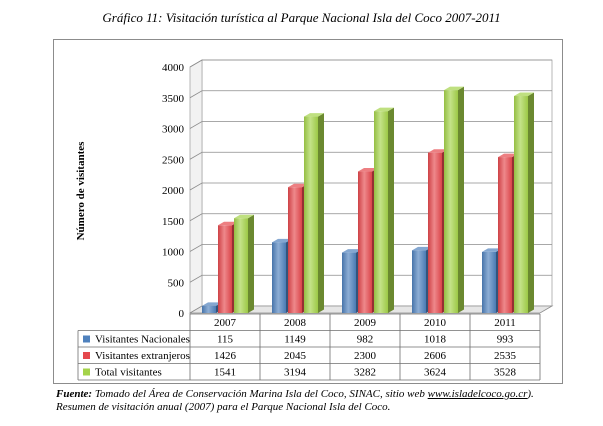  I want to click on source-link: www.isladelcoco.go.cr, so click(477, 394).